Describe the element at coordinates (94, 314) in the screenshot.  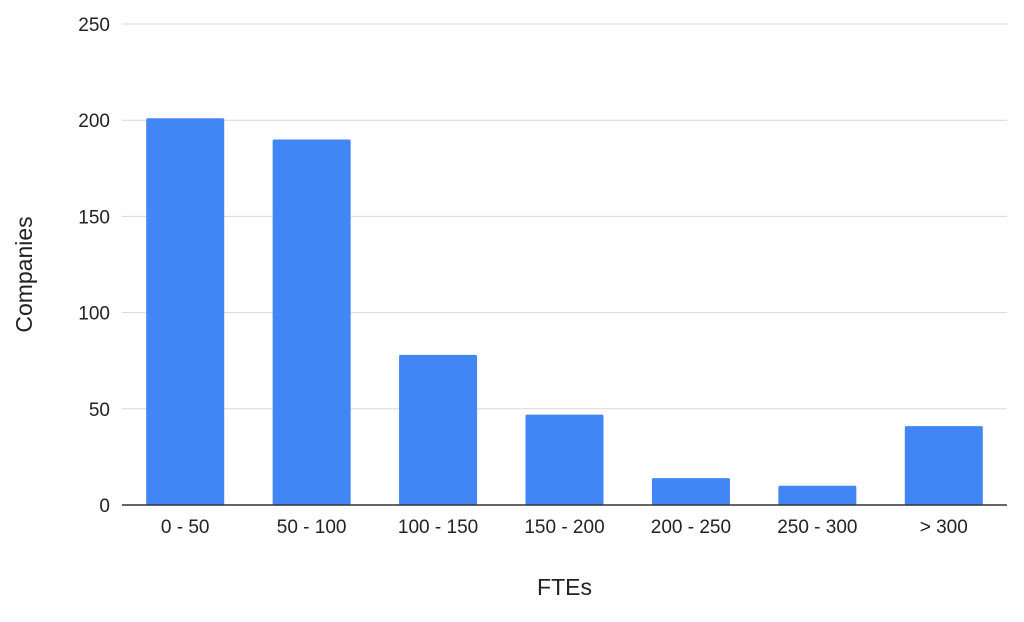
I see `y-tick-label: 100` at that location.